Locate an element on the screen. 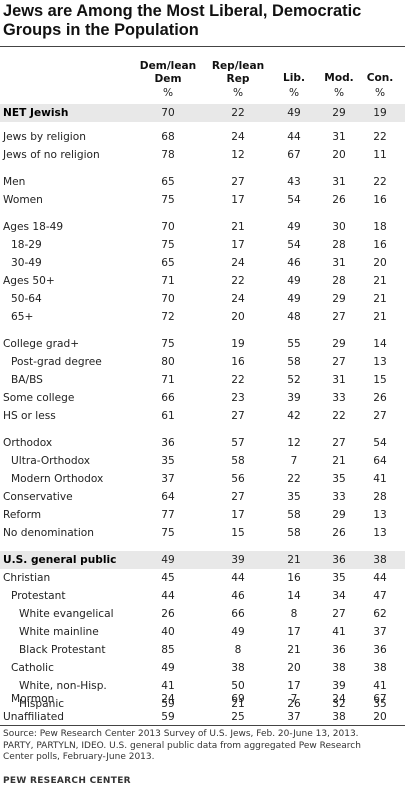 This screenshot has width=405, height=798. row-label: 30-49 is located at coordinates (26, 263).